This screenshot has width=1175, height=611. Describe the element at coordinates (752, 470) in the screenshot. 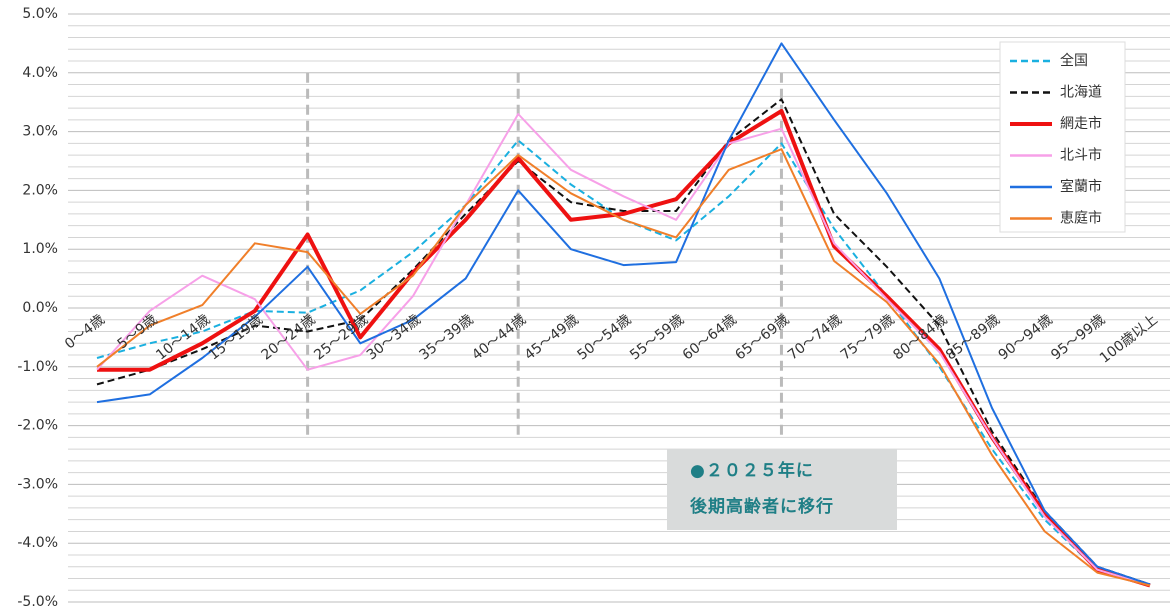

I see `annotation: ●２０２５年に` at that location.